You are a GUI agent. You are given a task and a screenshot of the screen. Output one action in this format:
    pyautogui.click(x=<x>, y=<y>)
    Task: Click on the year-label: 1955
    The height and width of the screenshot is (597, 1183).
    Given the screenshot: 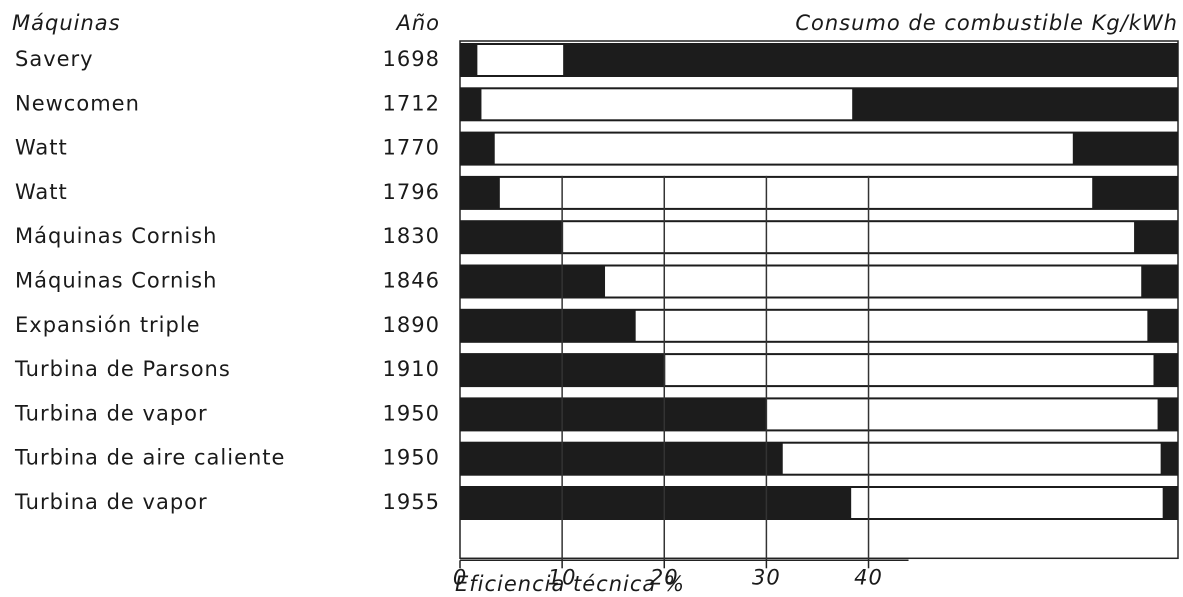 What is the action you would take?
    pyautogui.click(x=411, y=502)
    